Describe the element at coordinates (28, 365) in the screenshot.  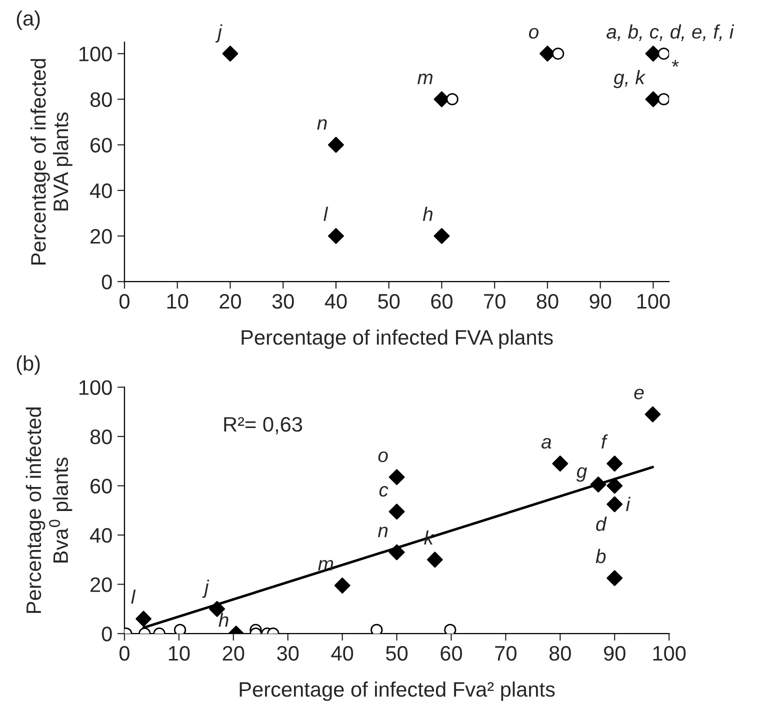
I see `chart-title: (b)` at that location.